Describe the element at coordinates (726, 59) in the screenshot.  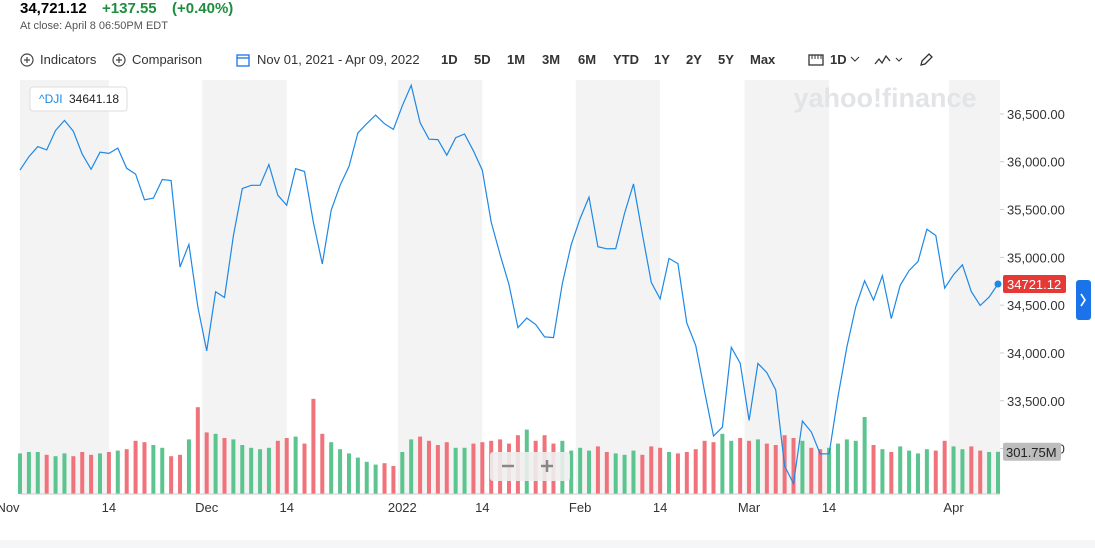
I see `range-button: 5Y` at that location.